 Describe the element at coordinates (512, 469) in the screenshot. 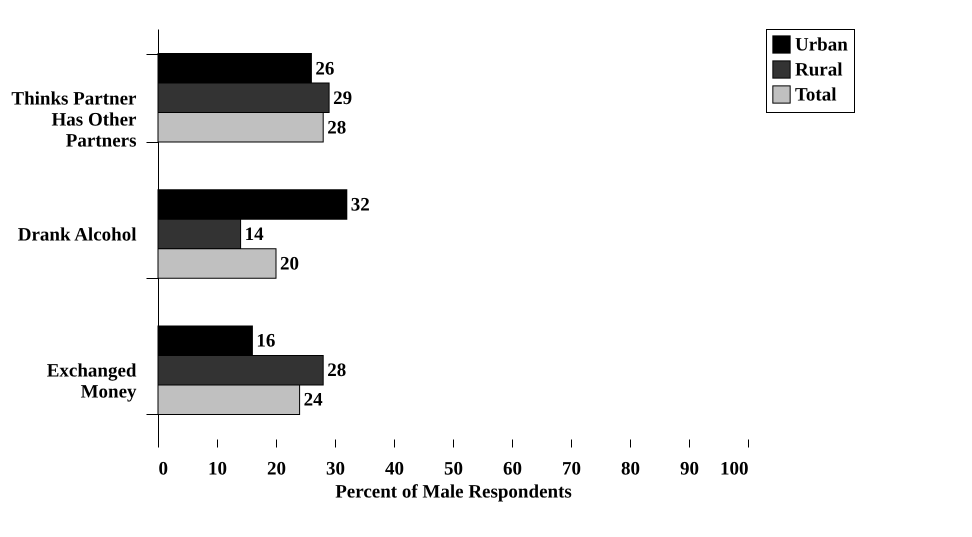

I see `x-tick-label: 60` at that location.